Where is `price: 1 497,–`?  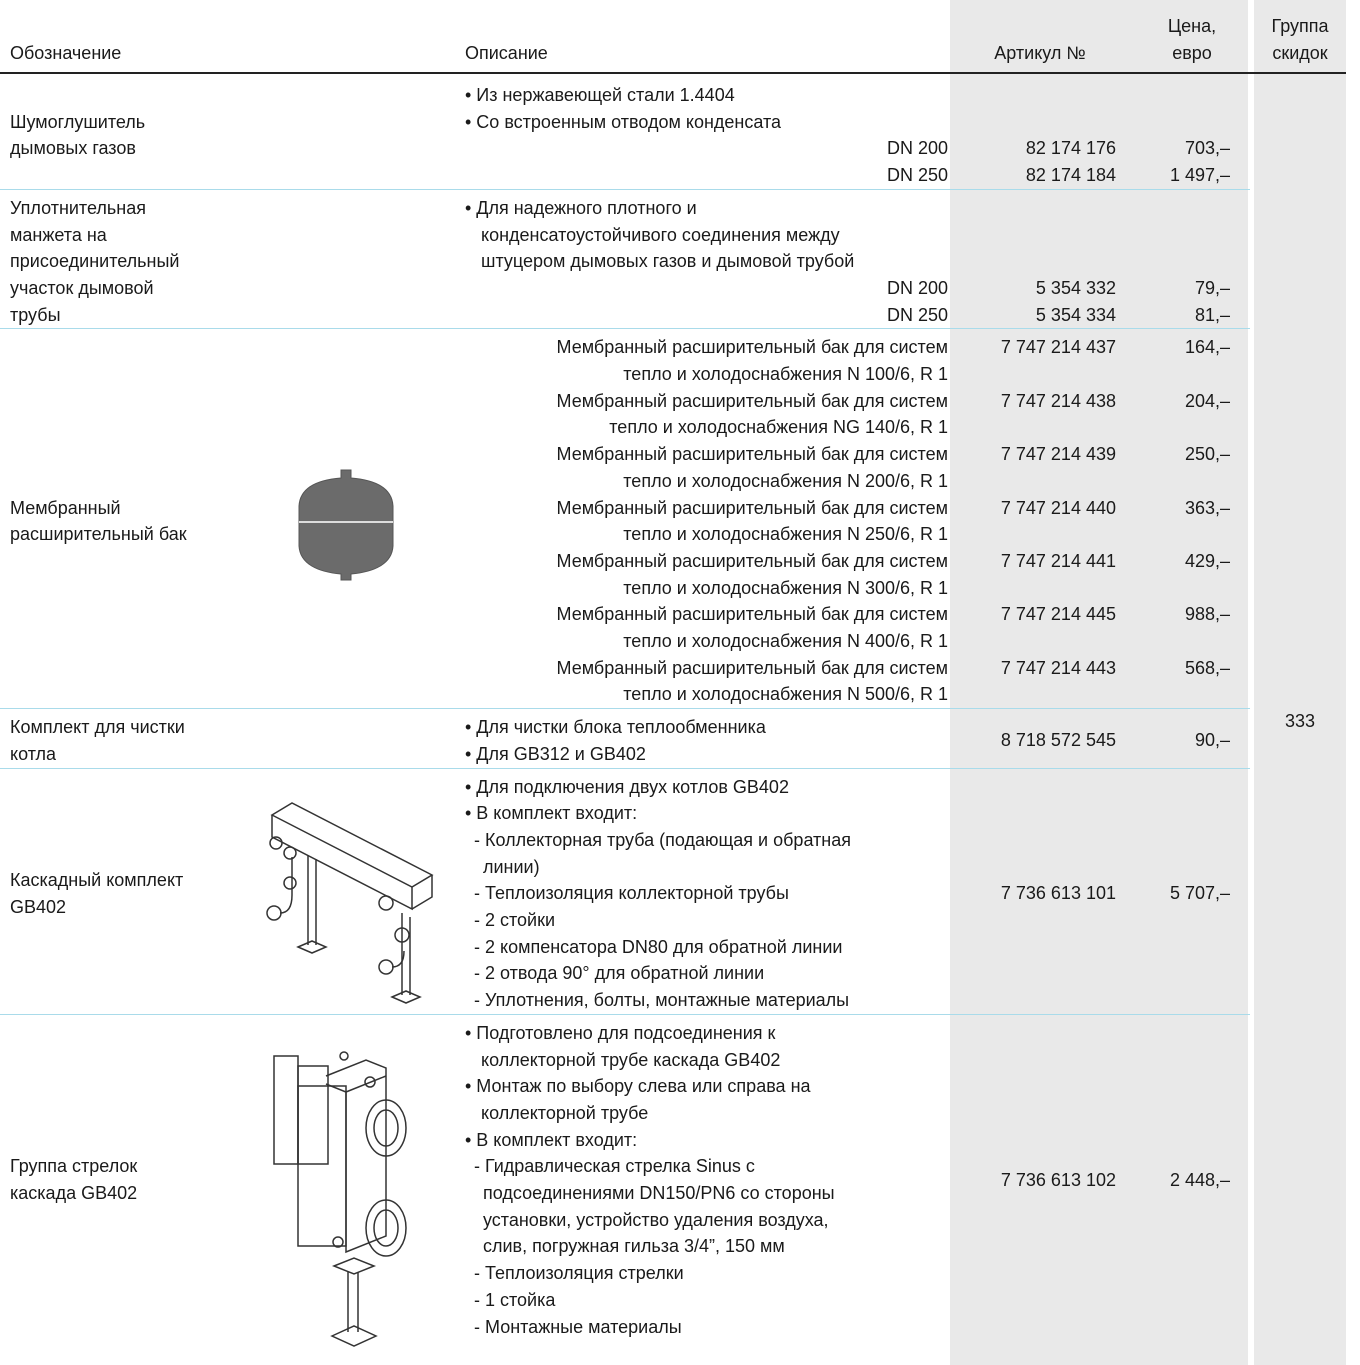
price: 1 497,– is located at coordinates (1199, 175).